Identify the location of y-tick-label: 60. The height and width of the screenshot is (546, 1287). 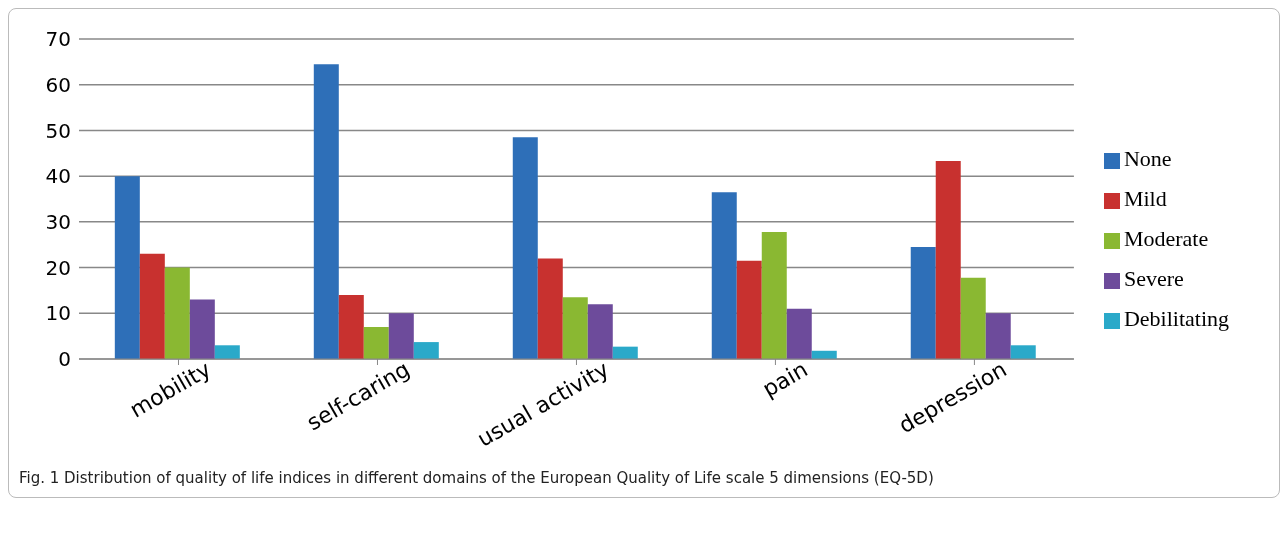
(58, 84).